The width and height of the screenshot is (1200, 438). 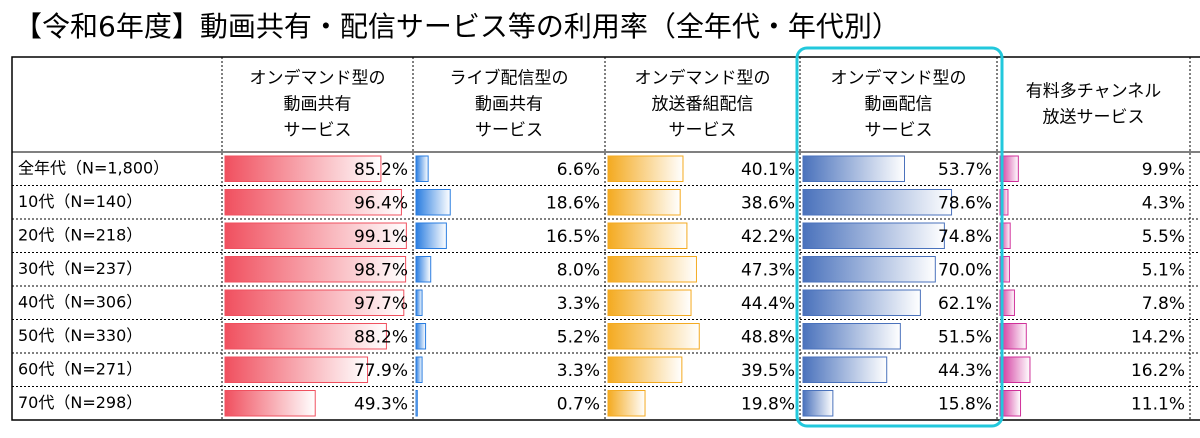 What do you see at coordinates (1163, 170) in the screenshot?
I see `value-label: 9.9%` at bounding box center [1163, 170].